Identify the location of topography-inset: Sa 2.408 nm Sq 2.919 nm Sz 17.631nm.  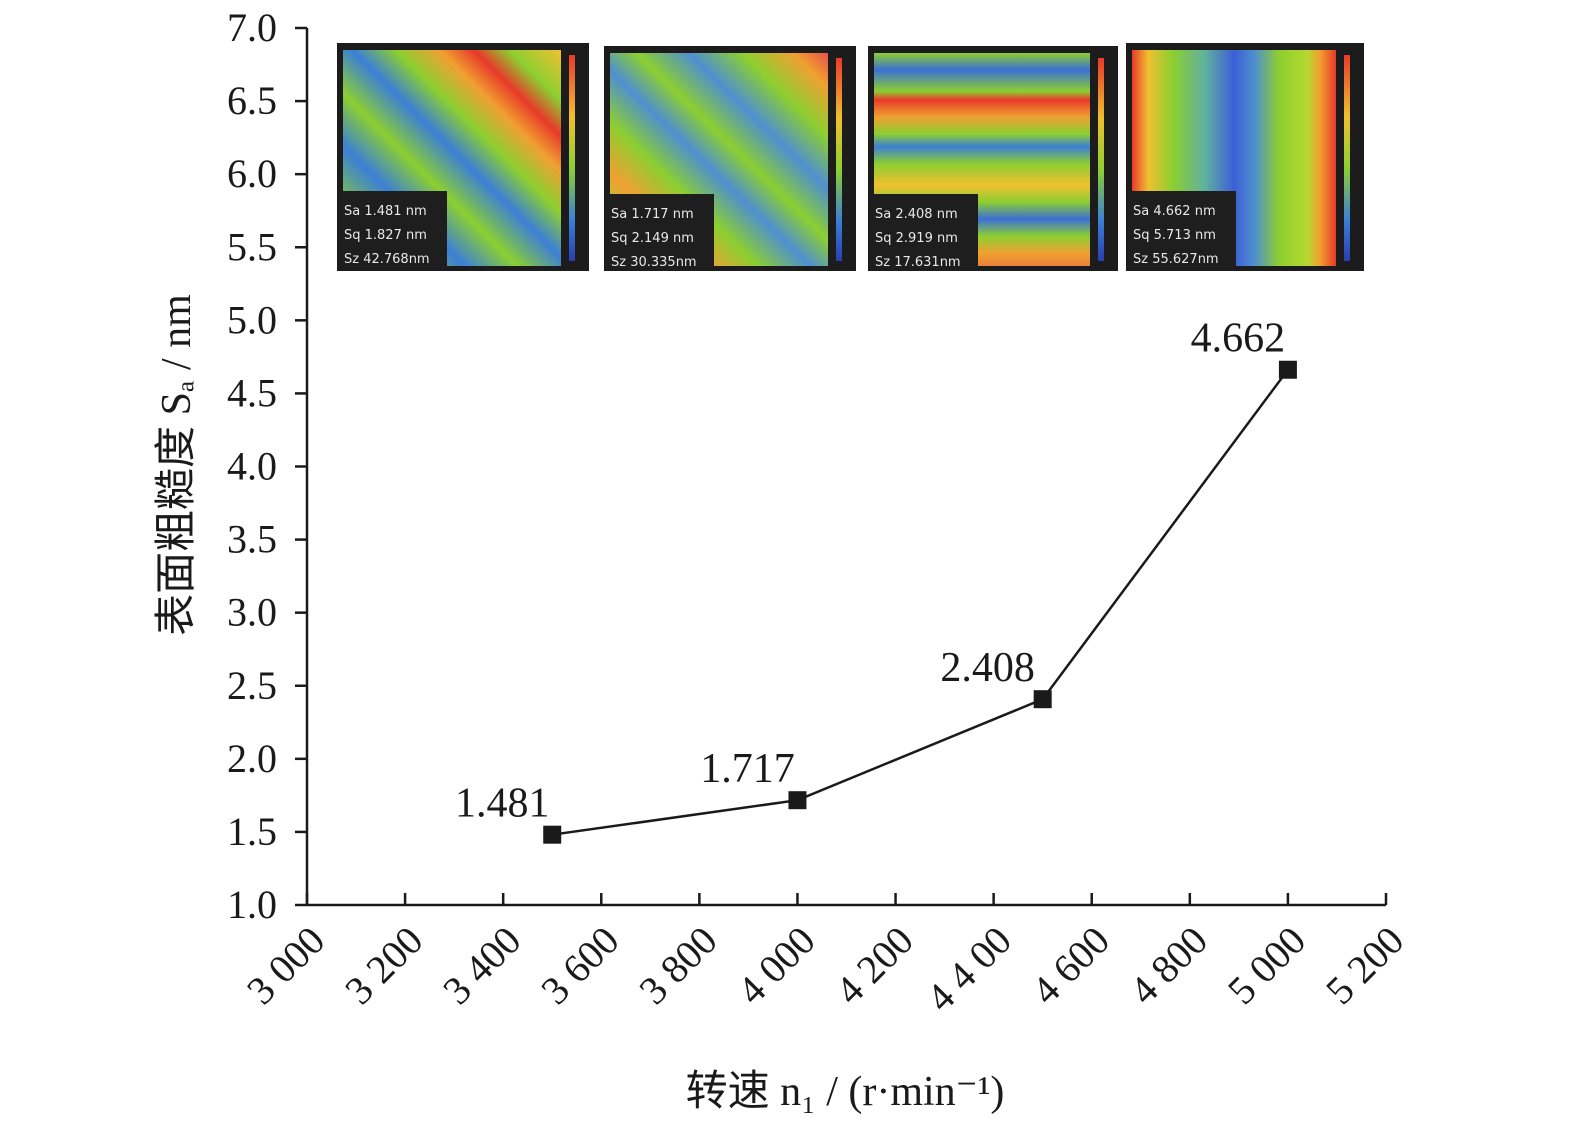
(993, 158).